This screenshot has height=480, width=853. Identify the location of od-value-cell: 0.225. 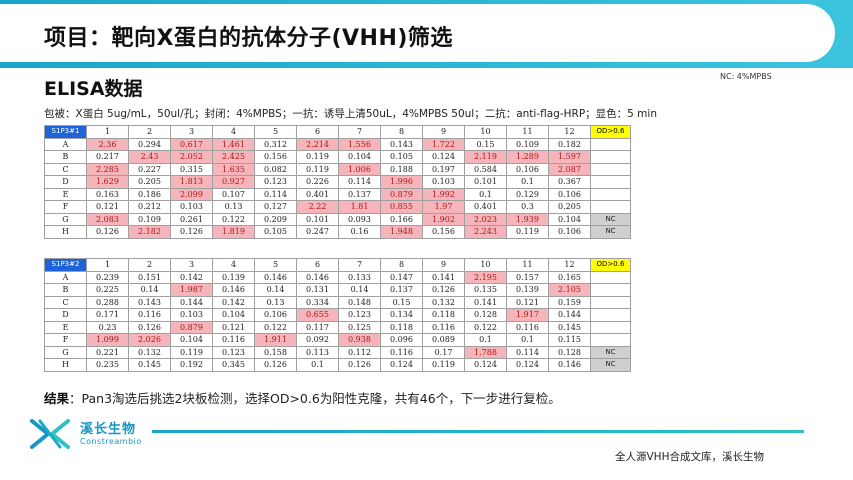
(107, 290).